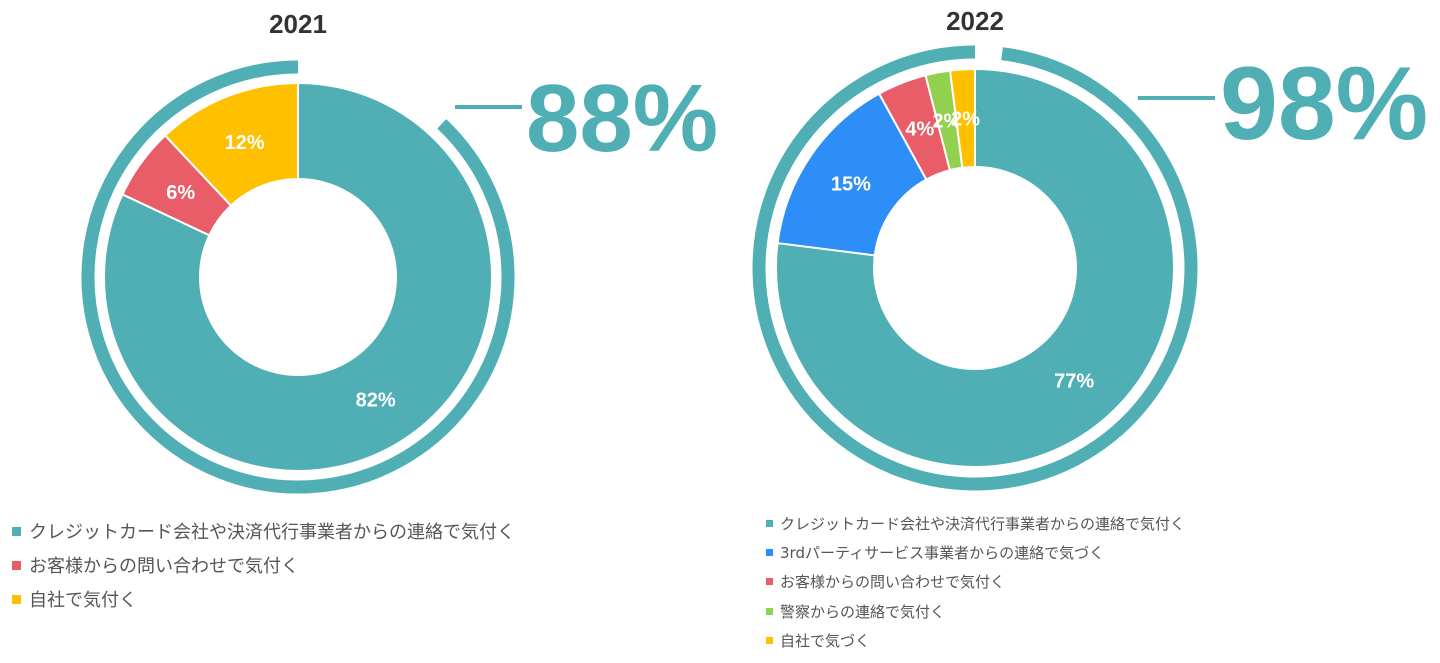 Image resolution: width=1440 pixels, height=663 pixels. I want to click on slice-label-2: 6%, so click(180, 193).